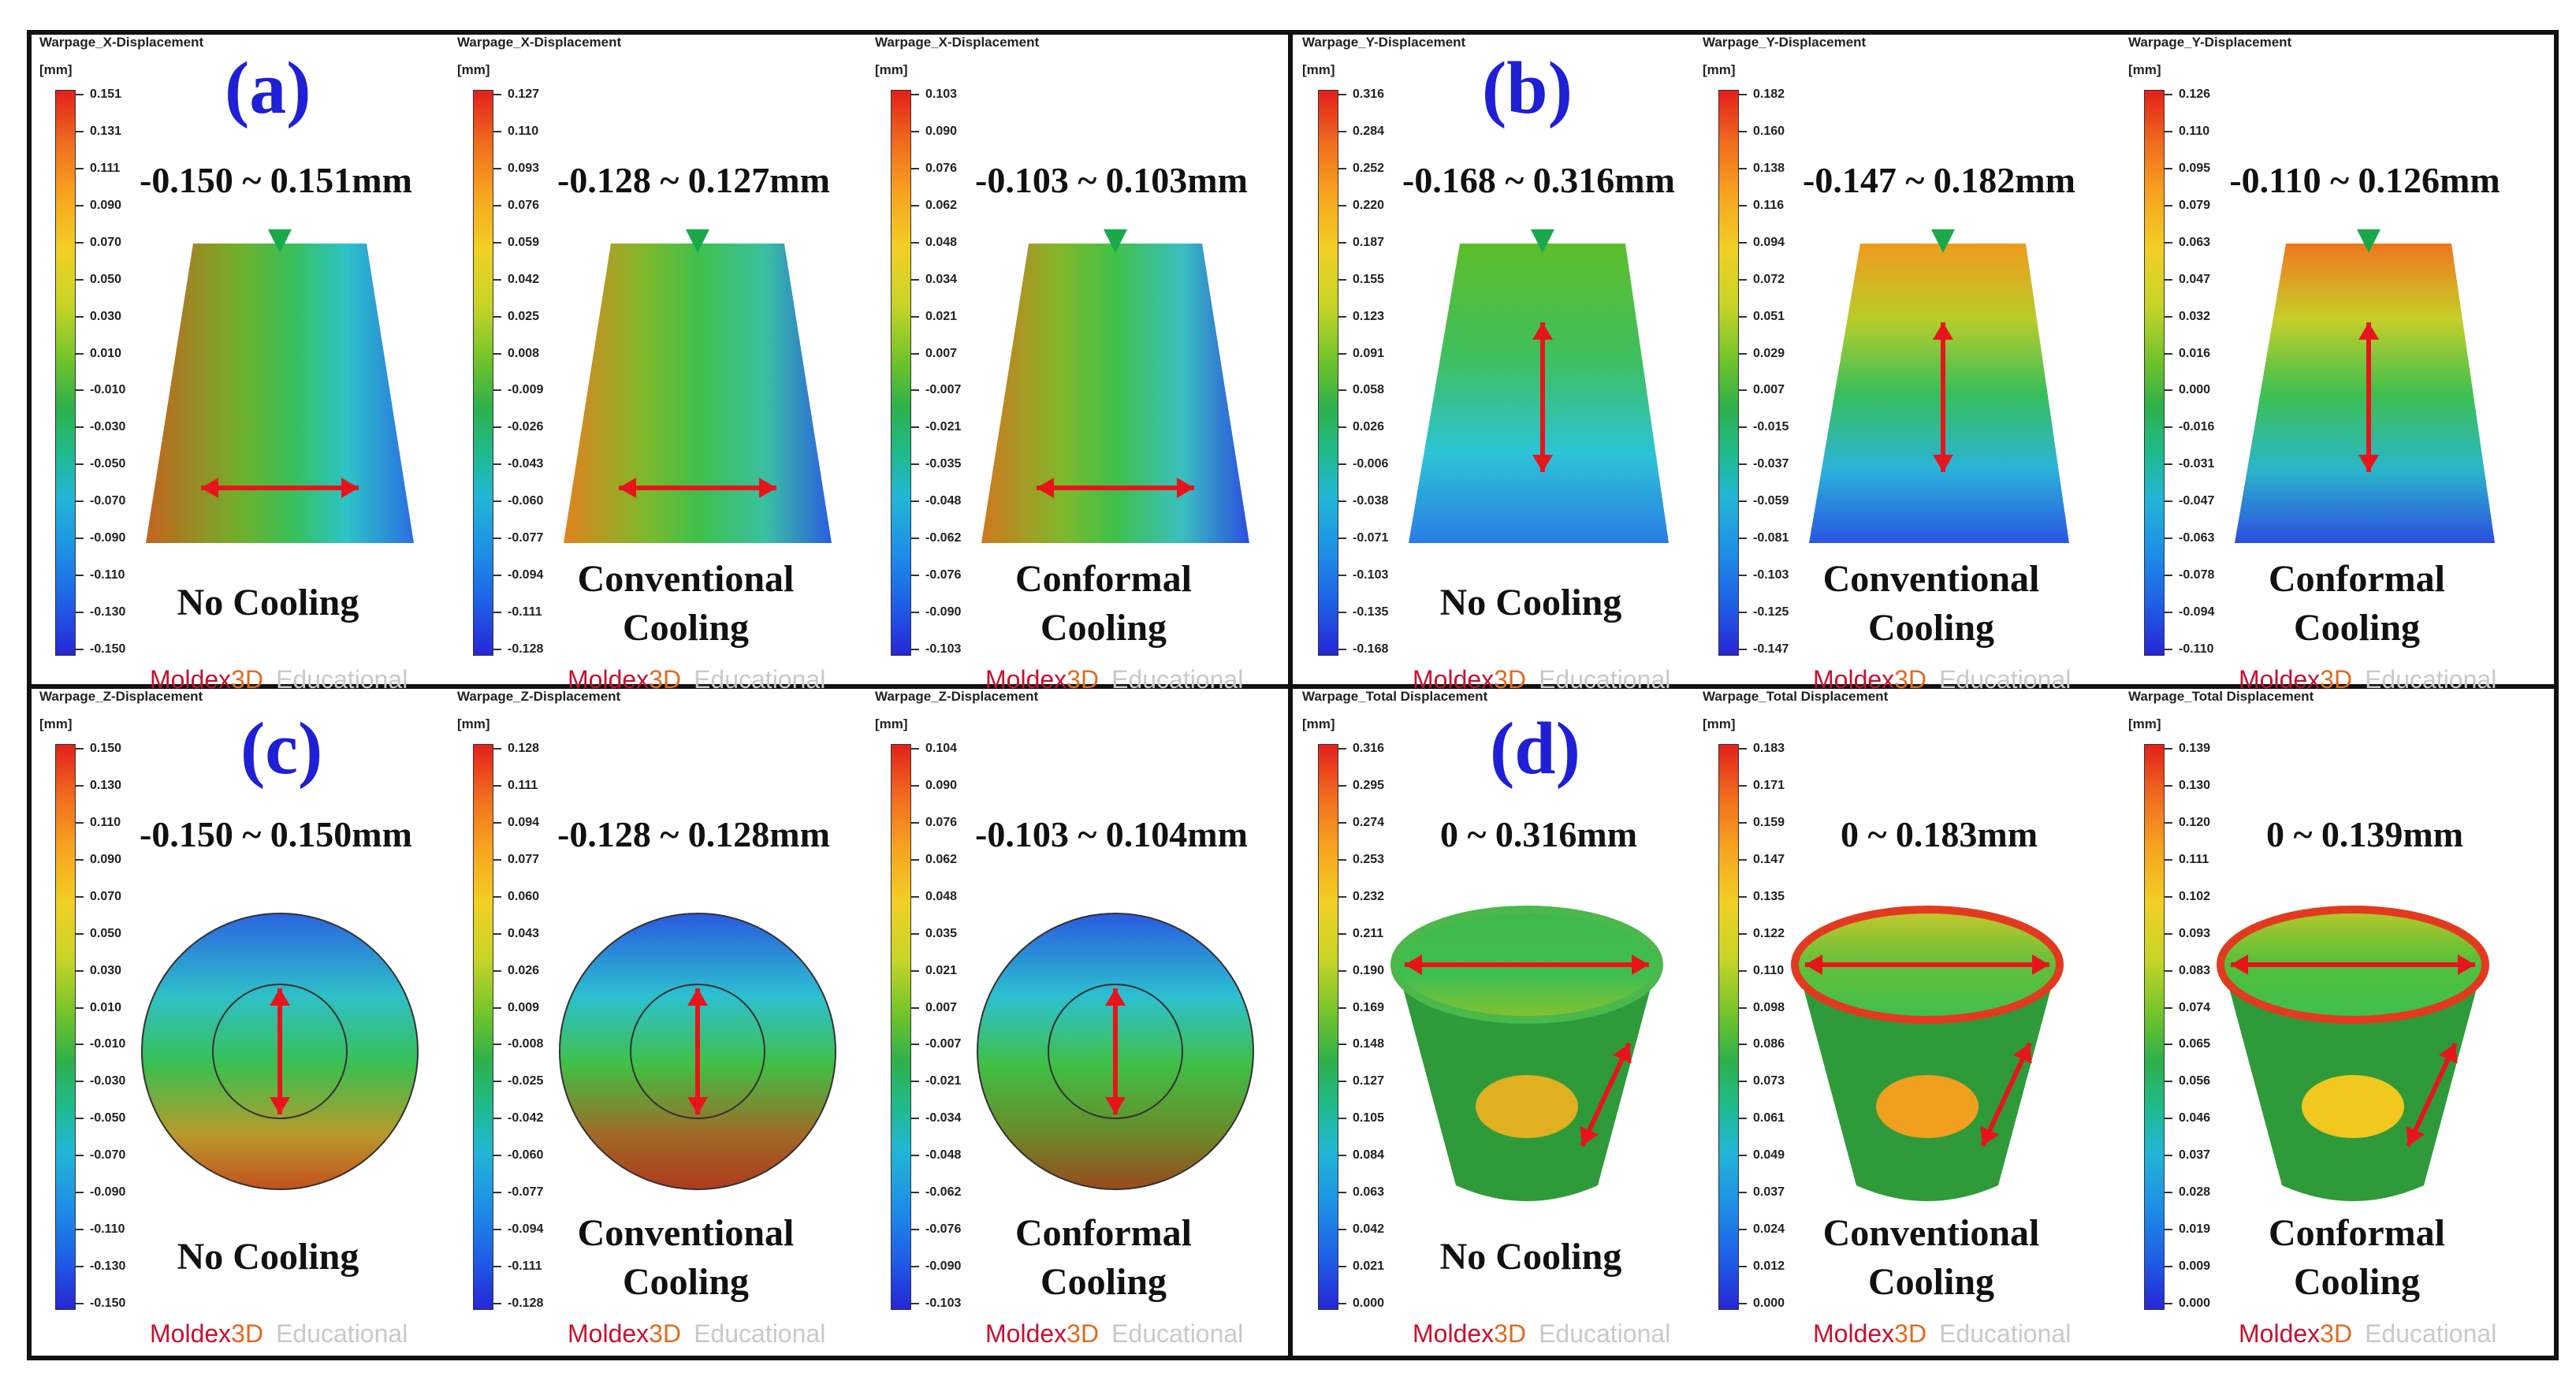 This screenshot has width=2576, height=1384. What do you see at coordinates (1527, 88) in the screenshot?
I see `quadrant-letter-b: (b)` at bounding box center [1527, 88].